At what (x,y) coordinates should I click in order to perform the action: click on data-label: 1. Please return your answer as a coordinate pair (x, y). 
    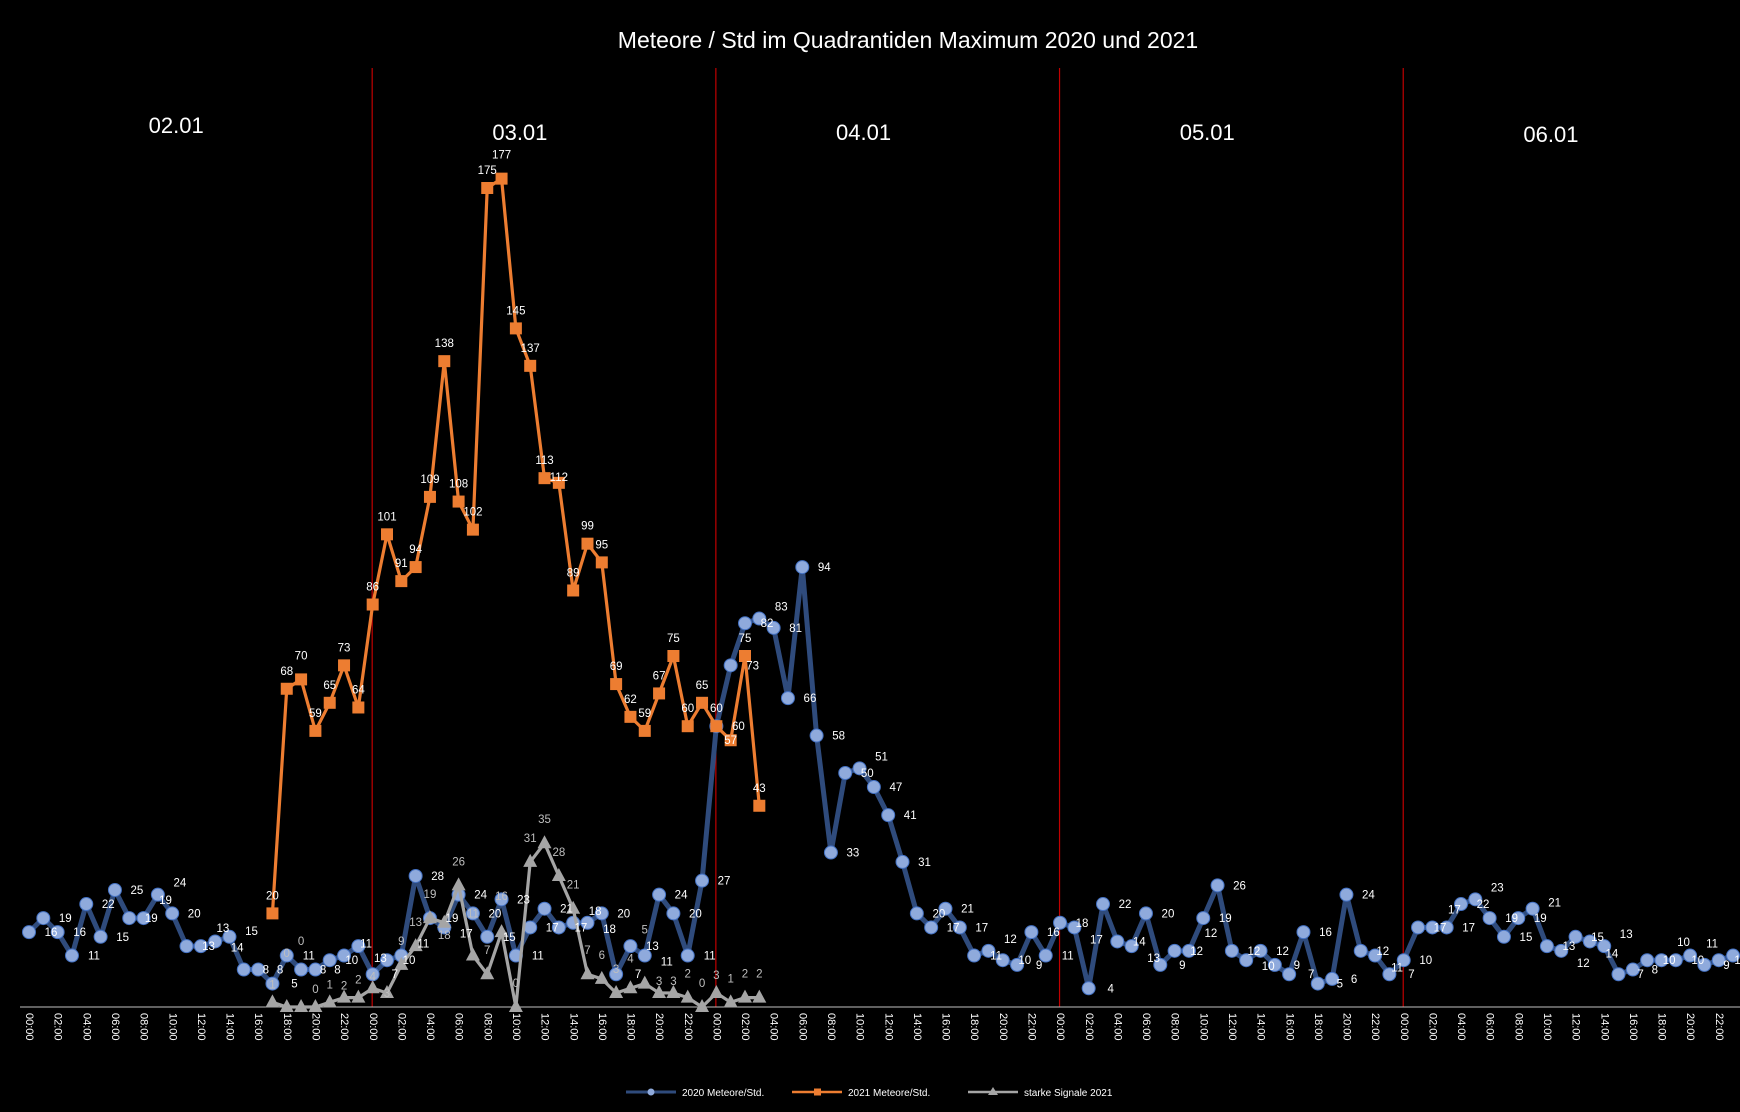
    Looking at the image, I should click on (730, 979).